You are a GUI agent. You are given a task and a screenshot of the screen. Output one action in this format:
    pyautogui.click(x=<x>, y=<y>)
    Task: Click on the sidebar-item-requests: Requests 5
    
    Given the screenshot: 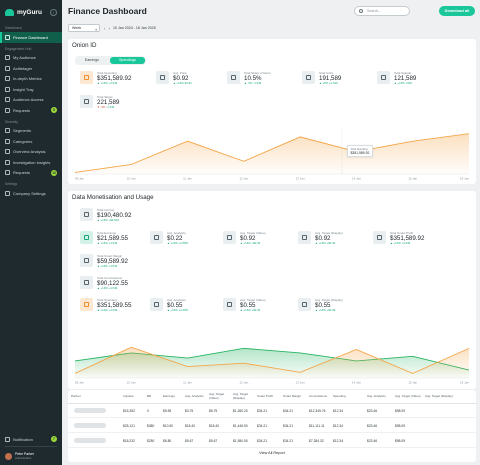 What is the action you would take?
    pyautogui.click(x=31, y=110)
    